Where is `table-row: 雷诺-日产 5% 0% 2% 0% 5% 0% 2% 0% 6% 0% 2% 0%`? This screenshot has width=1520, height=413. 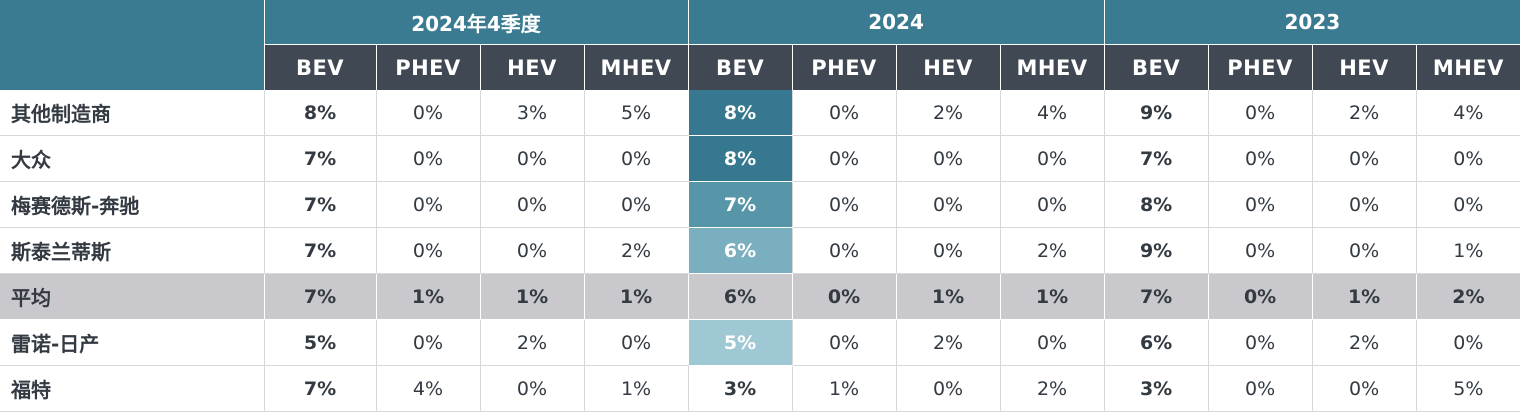 table-row: 雷诺-日产 5% 0% 2% 0% 5% 0% 2% 0% 6% 0% 2% 0% is located at coordinates (760, 342).